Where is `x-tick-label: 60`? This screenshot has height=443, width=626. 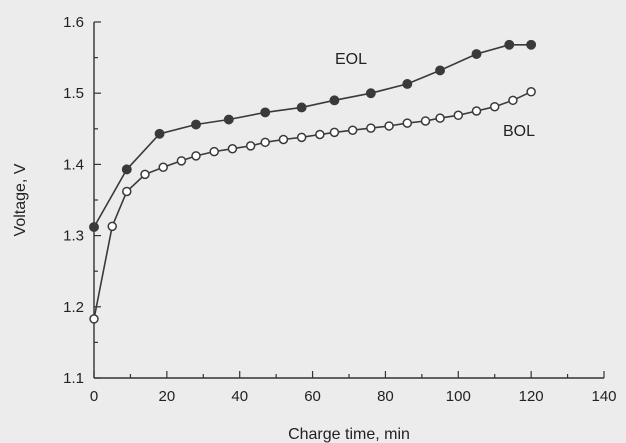
x-tick-label: 60 is located at coordinates (312, 396).